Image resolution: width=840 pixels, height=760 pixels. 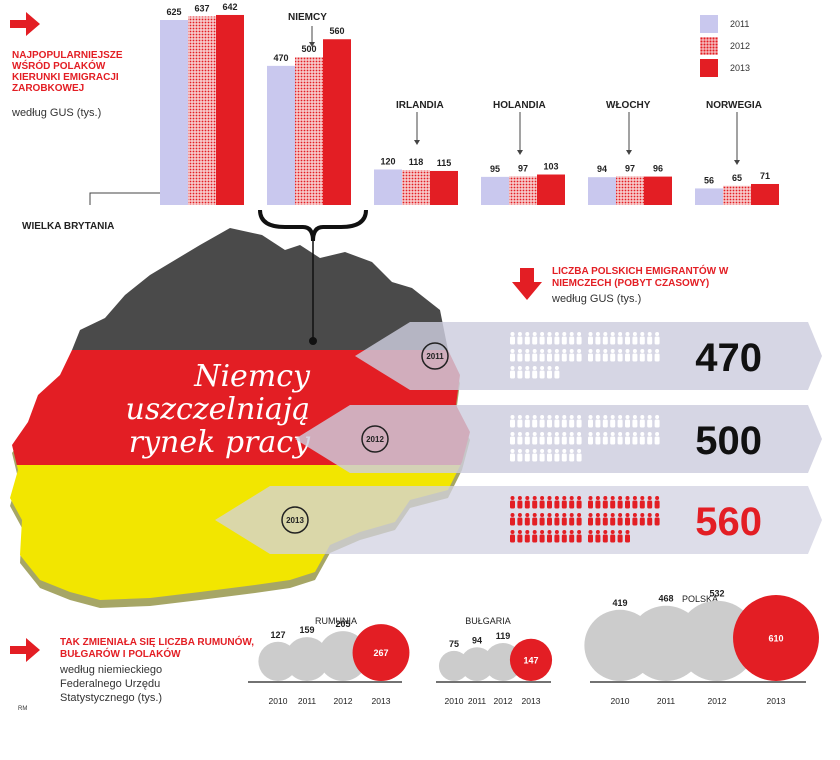 What do you see at coordinates (602, 169) in the screenshot?
I see `bar-label-wlochy-2011: 94` at bounding box center [602, 169].